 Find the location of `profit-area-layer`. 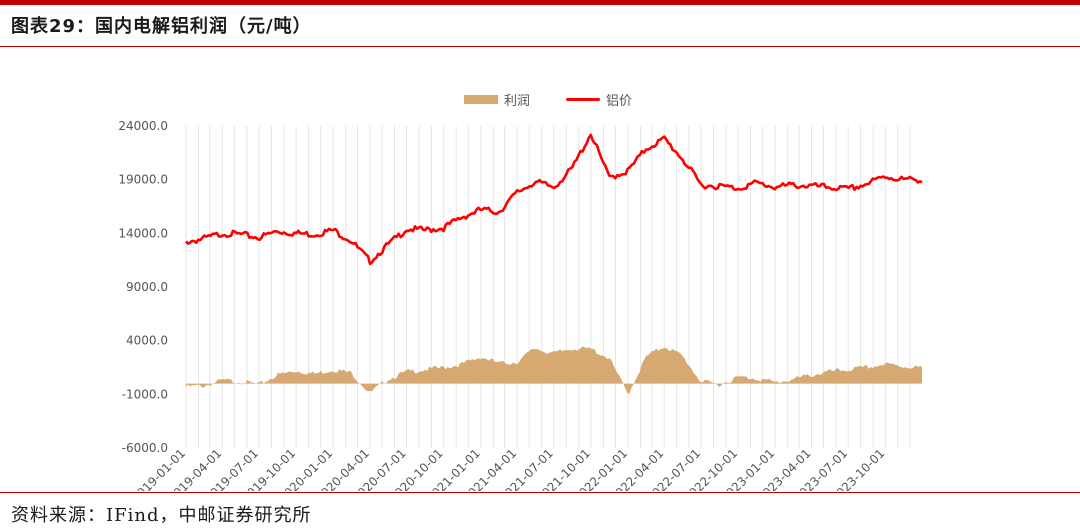

profit-area-layer is located at coordinates (554, 370).